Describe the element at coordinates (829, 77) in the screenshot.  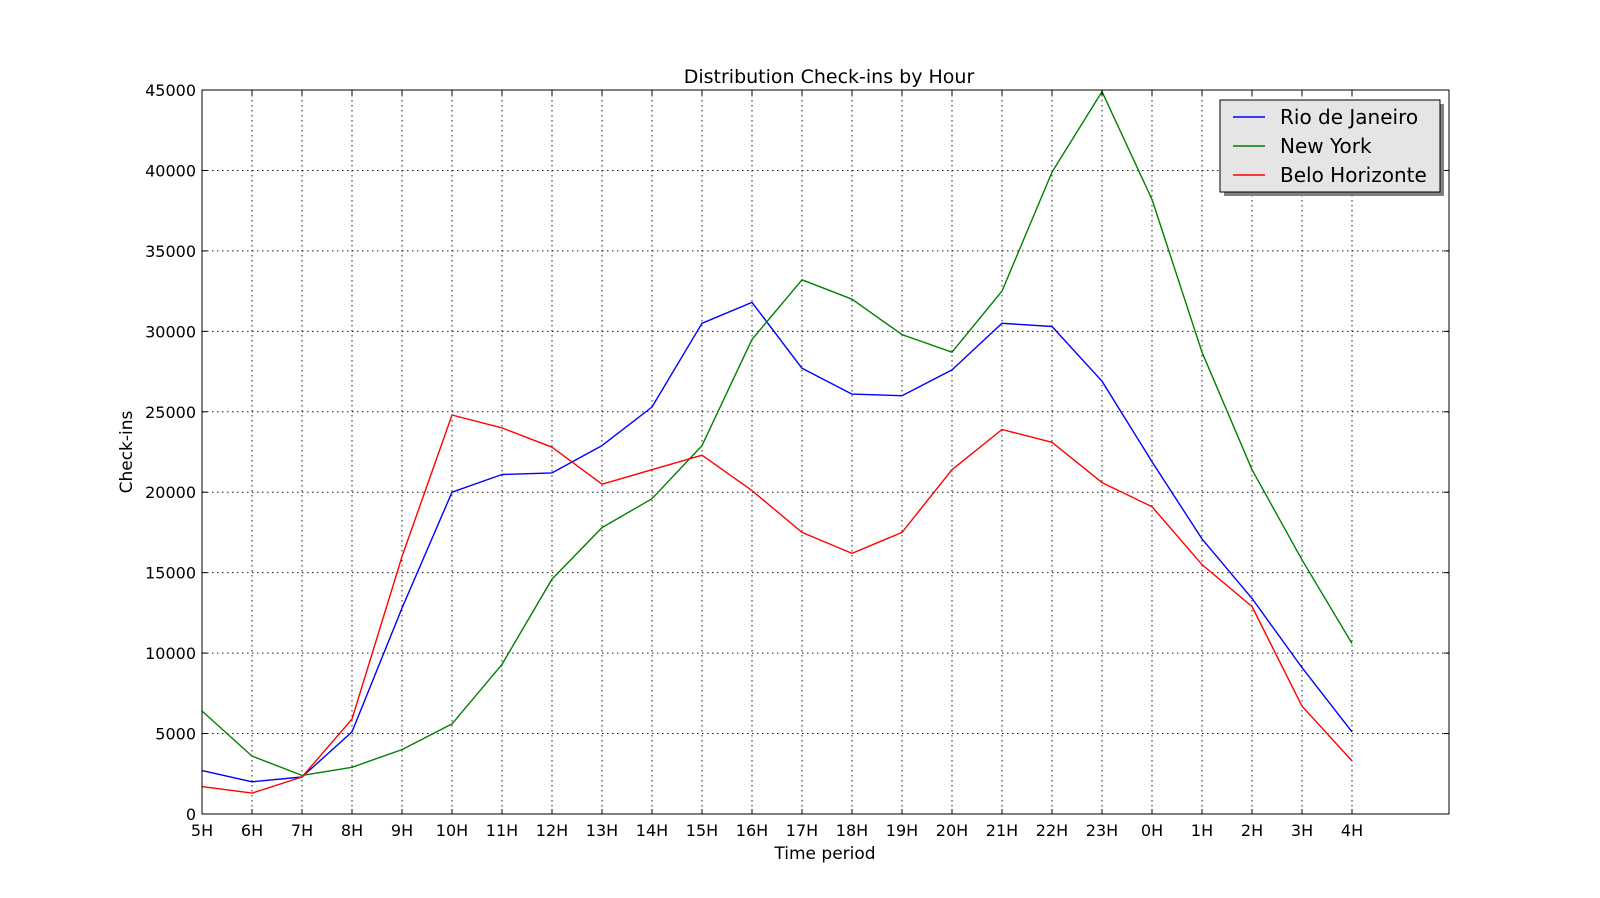
I see `chart-title: Distribution Check-ins by Hour` at that location.